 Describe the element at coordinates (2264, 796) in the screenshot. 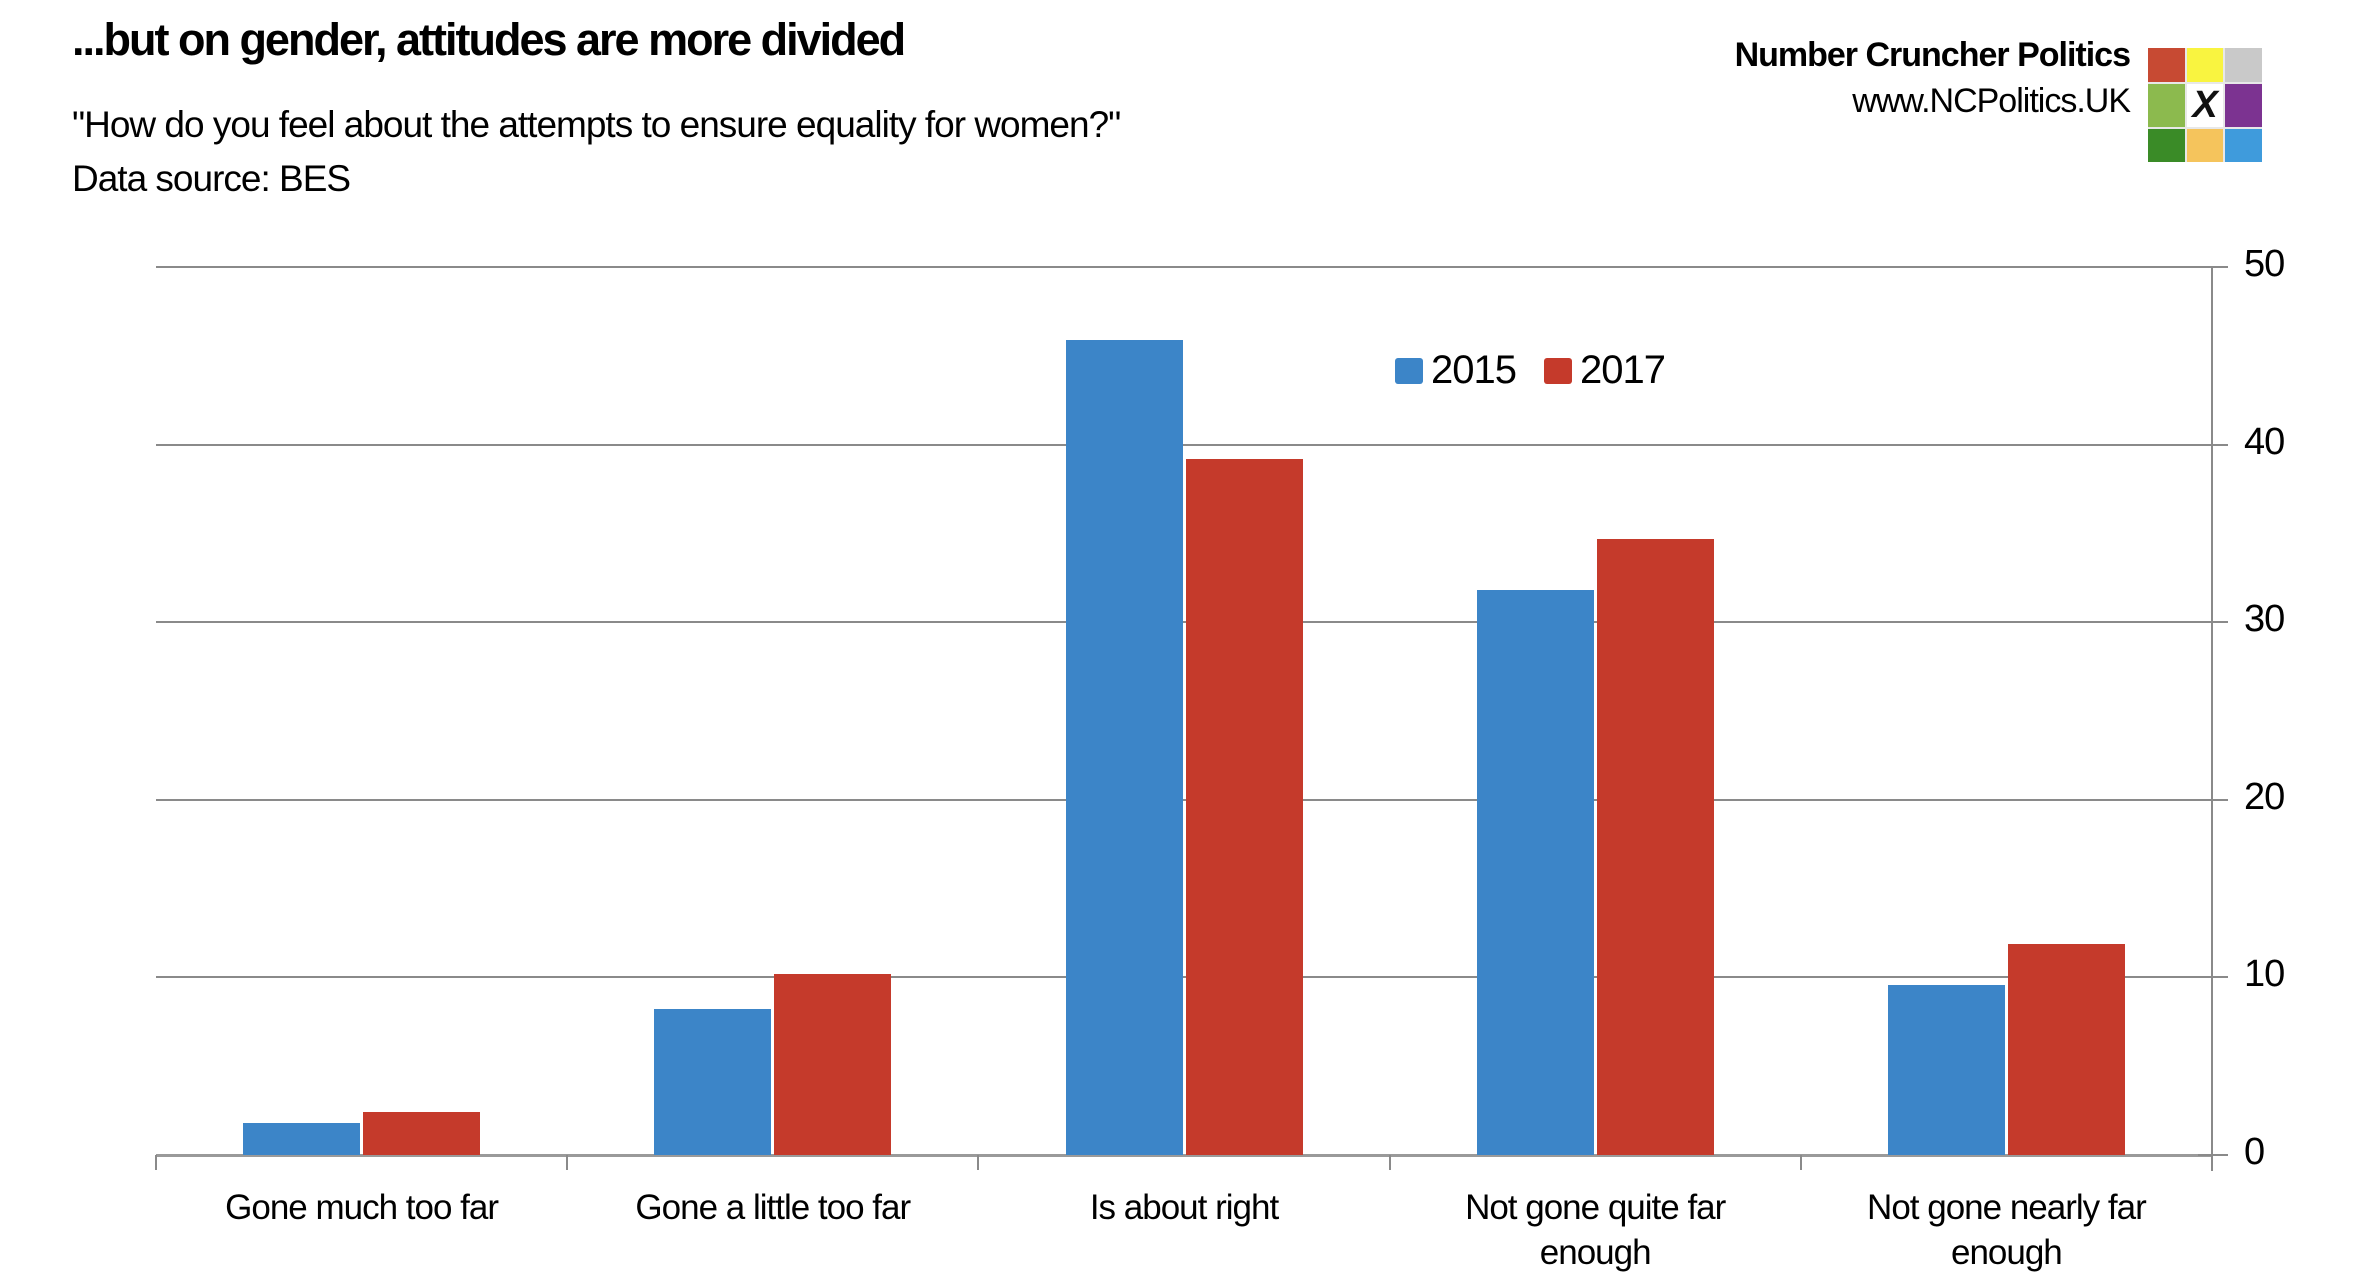

I see `y-tick-label: 20` at that location.